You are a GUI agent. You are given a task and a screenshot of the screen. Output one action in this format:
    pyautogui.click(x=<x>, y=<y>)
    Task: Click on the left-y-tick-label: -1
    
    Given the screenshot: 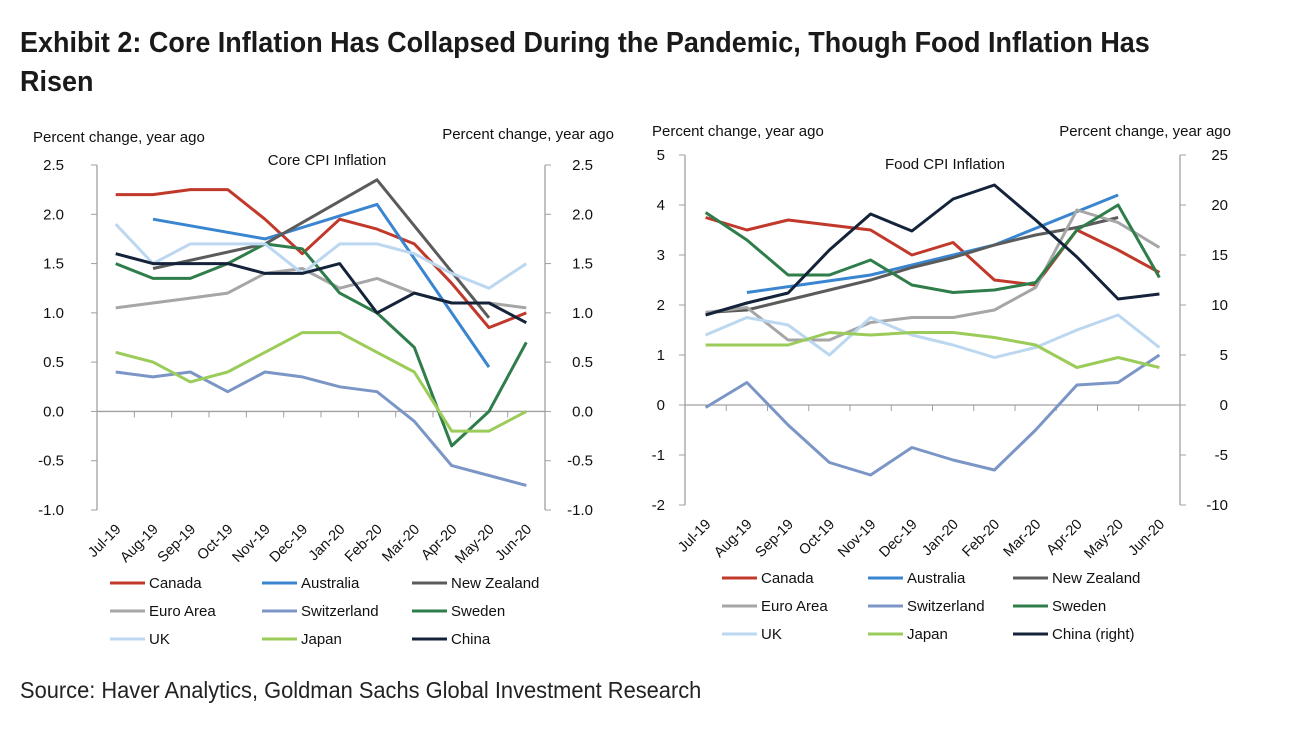 What is the action you would take?
    pyautogui.click(x=658, y=455)
    